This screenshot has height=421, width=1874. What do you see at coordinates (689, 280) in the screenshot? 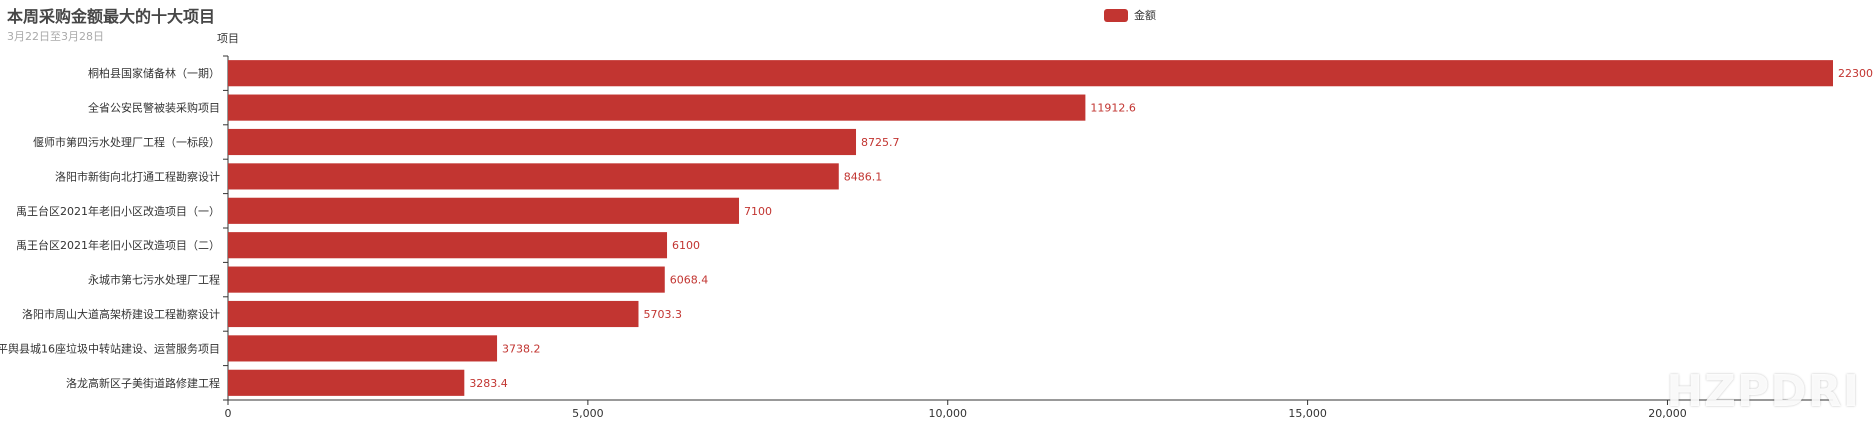
I see `data-label: 6068.4` at bounding box center [689, 280].